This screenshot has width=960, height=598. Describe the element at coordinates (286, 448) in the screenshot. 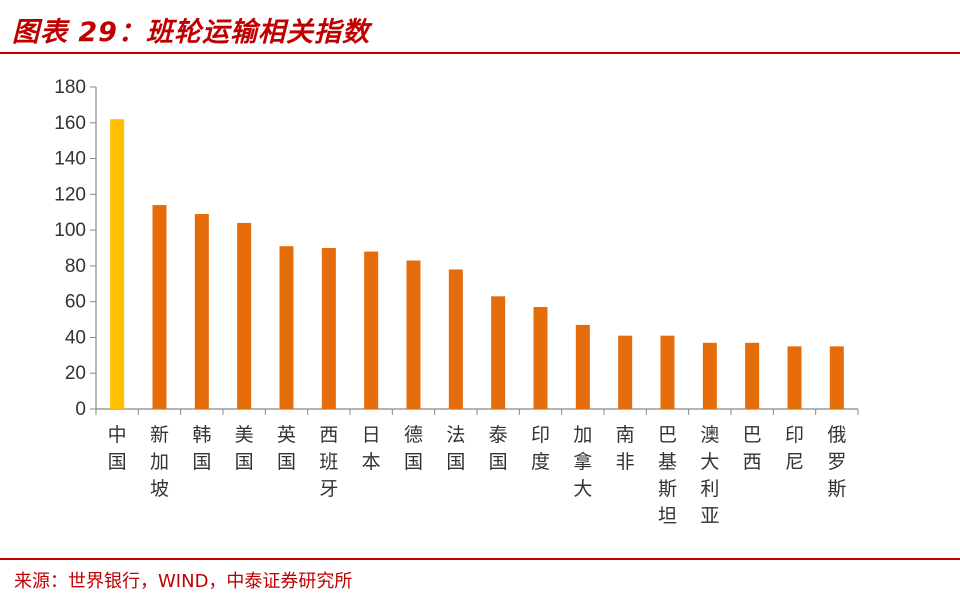

I see `x-tick-label: 英国` at that location.